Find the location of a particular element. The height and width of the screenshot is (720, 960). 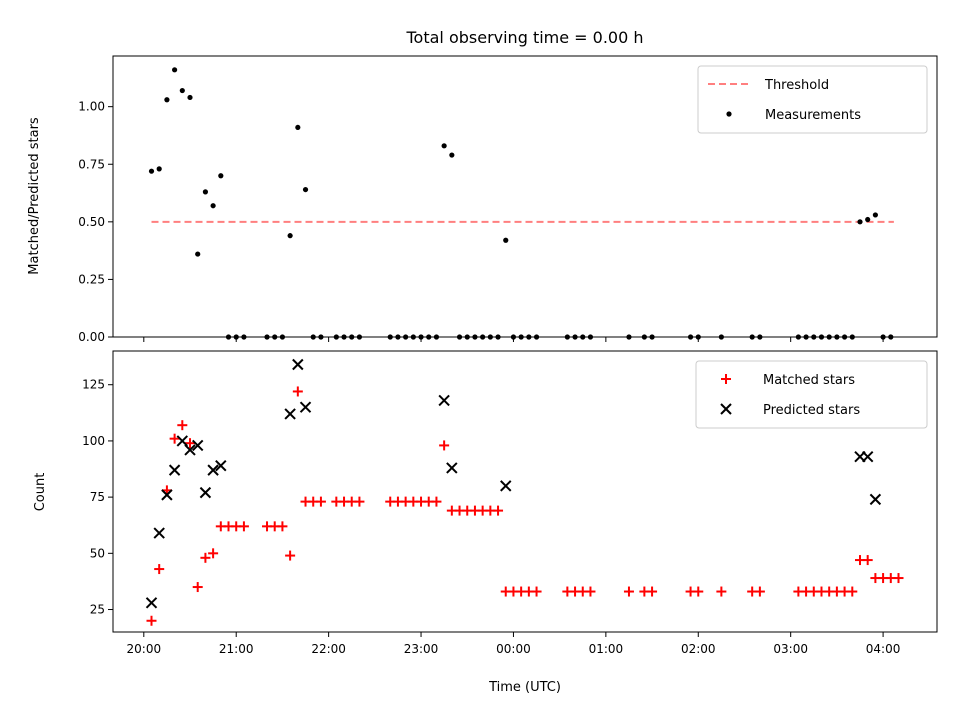

count-y-tick-label: 75 is located at coordinates (97, 497).